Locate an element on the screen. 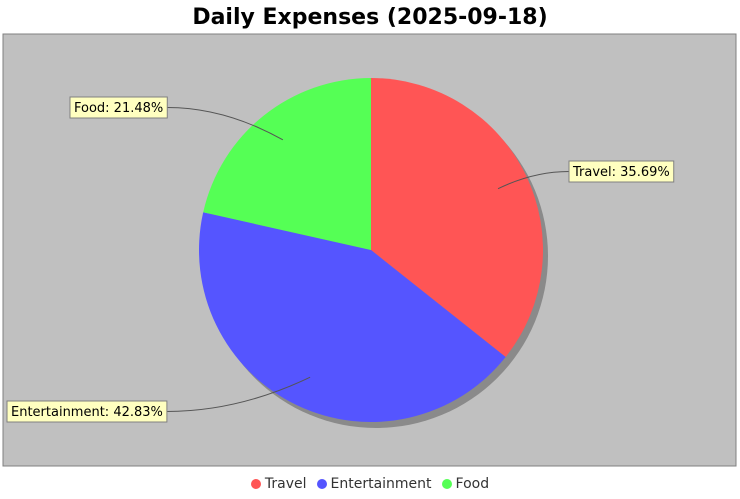 The width and height of the screenshot is (740, 499). pie-slice-food is located at coordinates (287, 164).